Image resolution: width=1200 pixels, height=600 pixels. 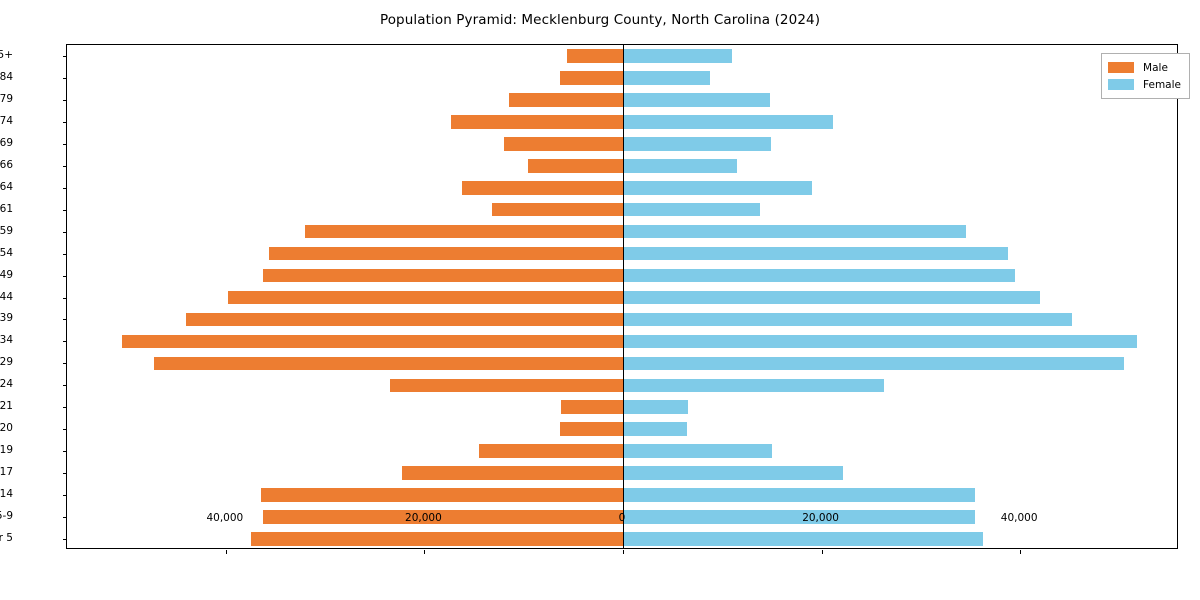 I want to click on legend-item: Male, so click(x=1144, y=67).